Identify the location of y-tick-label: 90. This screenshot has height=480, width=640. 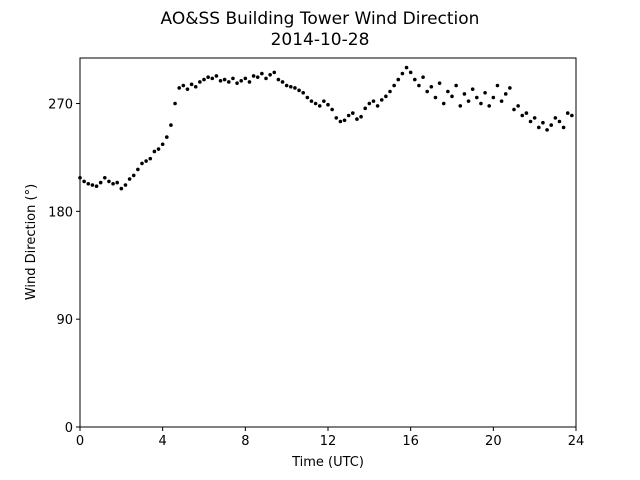
(64, 320).